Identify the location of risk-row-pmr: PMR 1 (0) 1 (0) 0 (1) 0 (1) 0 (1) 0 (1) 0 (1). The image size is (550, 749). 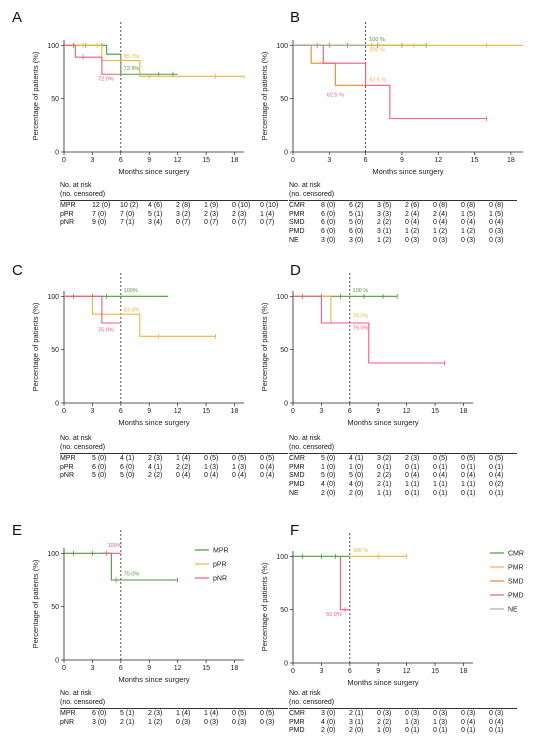
(403, 468).